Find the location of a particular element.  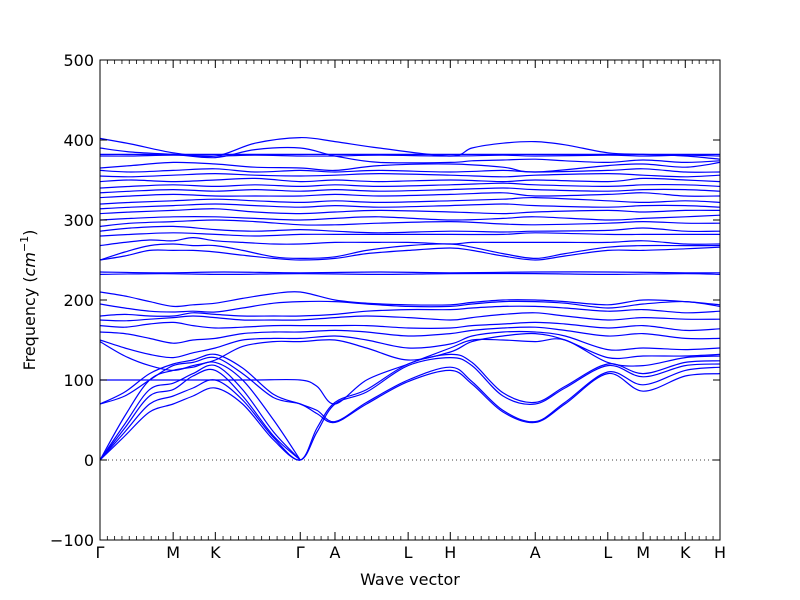

y-axis-label-exponent: −1 is located at coordinates (24, 244).